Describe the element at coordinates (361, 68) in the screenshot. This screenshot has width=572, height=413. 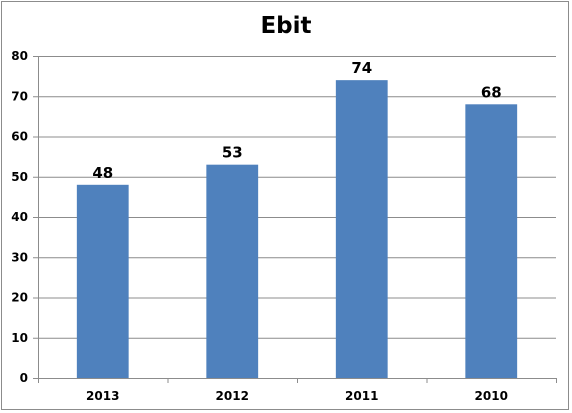
I see `data-label-2011: 74` at that location.